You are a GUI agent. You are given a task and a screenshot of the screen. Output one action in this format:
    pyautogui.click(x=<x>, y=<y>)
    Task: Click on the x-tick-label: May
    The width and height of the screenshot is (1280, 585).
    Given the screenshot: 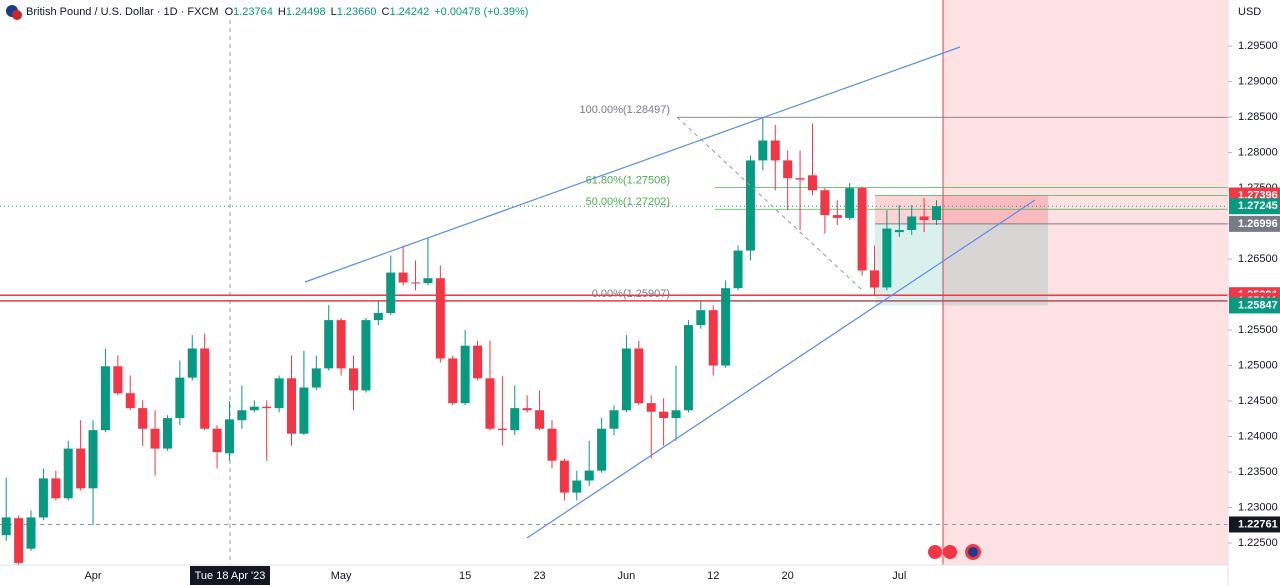 What is the action you would take?
    pyautogui.click(x=341, y=576)
    